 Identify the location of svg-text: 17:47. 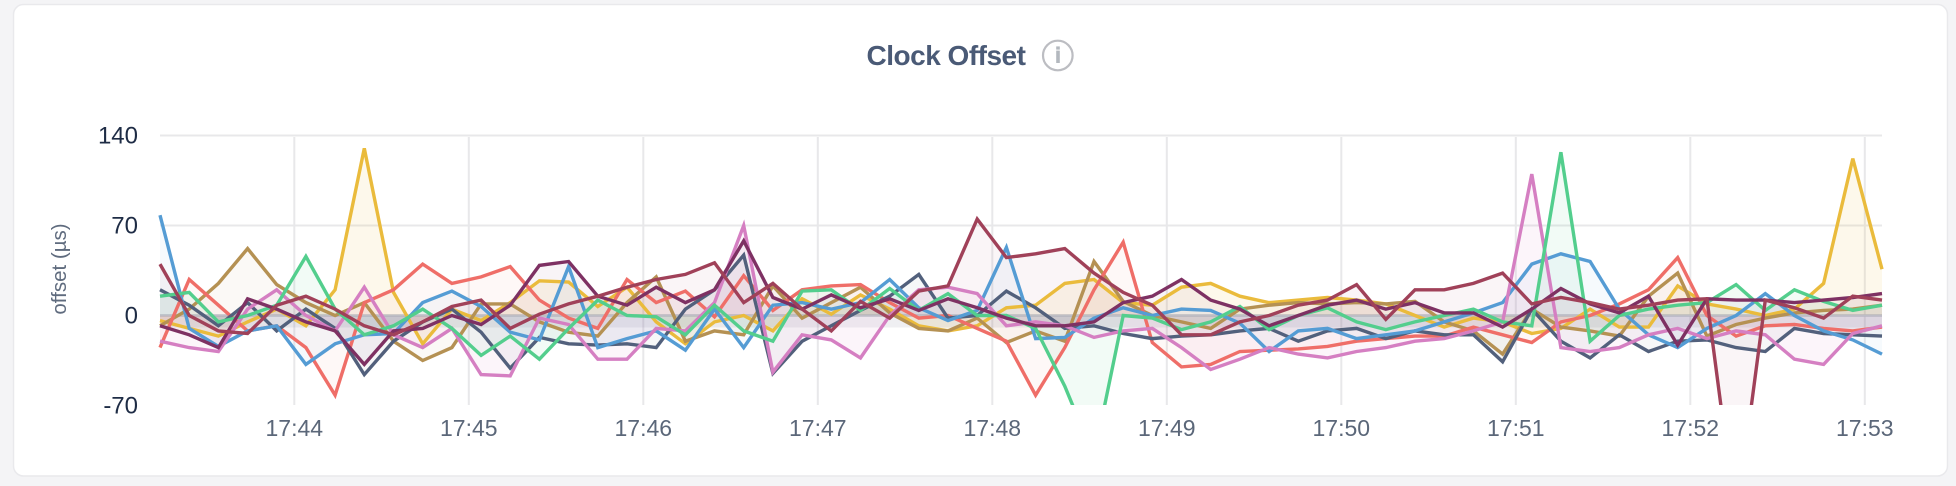
(818, 428).